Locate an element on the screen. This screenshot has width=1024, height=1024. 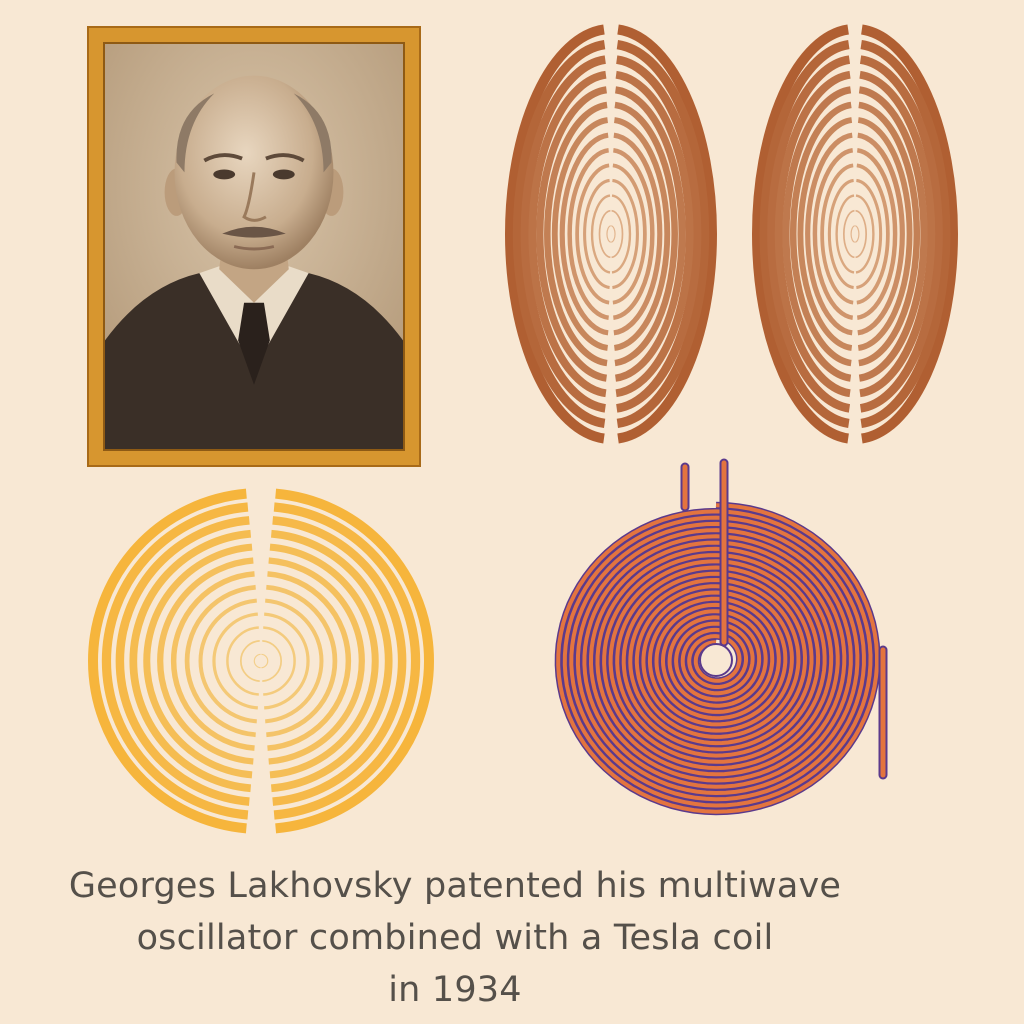
portrait-photo is located at coordinates (254, 246).